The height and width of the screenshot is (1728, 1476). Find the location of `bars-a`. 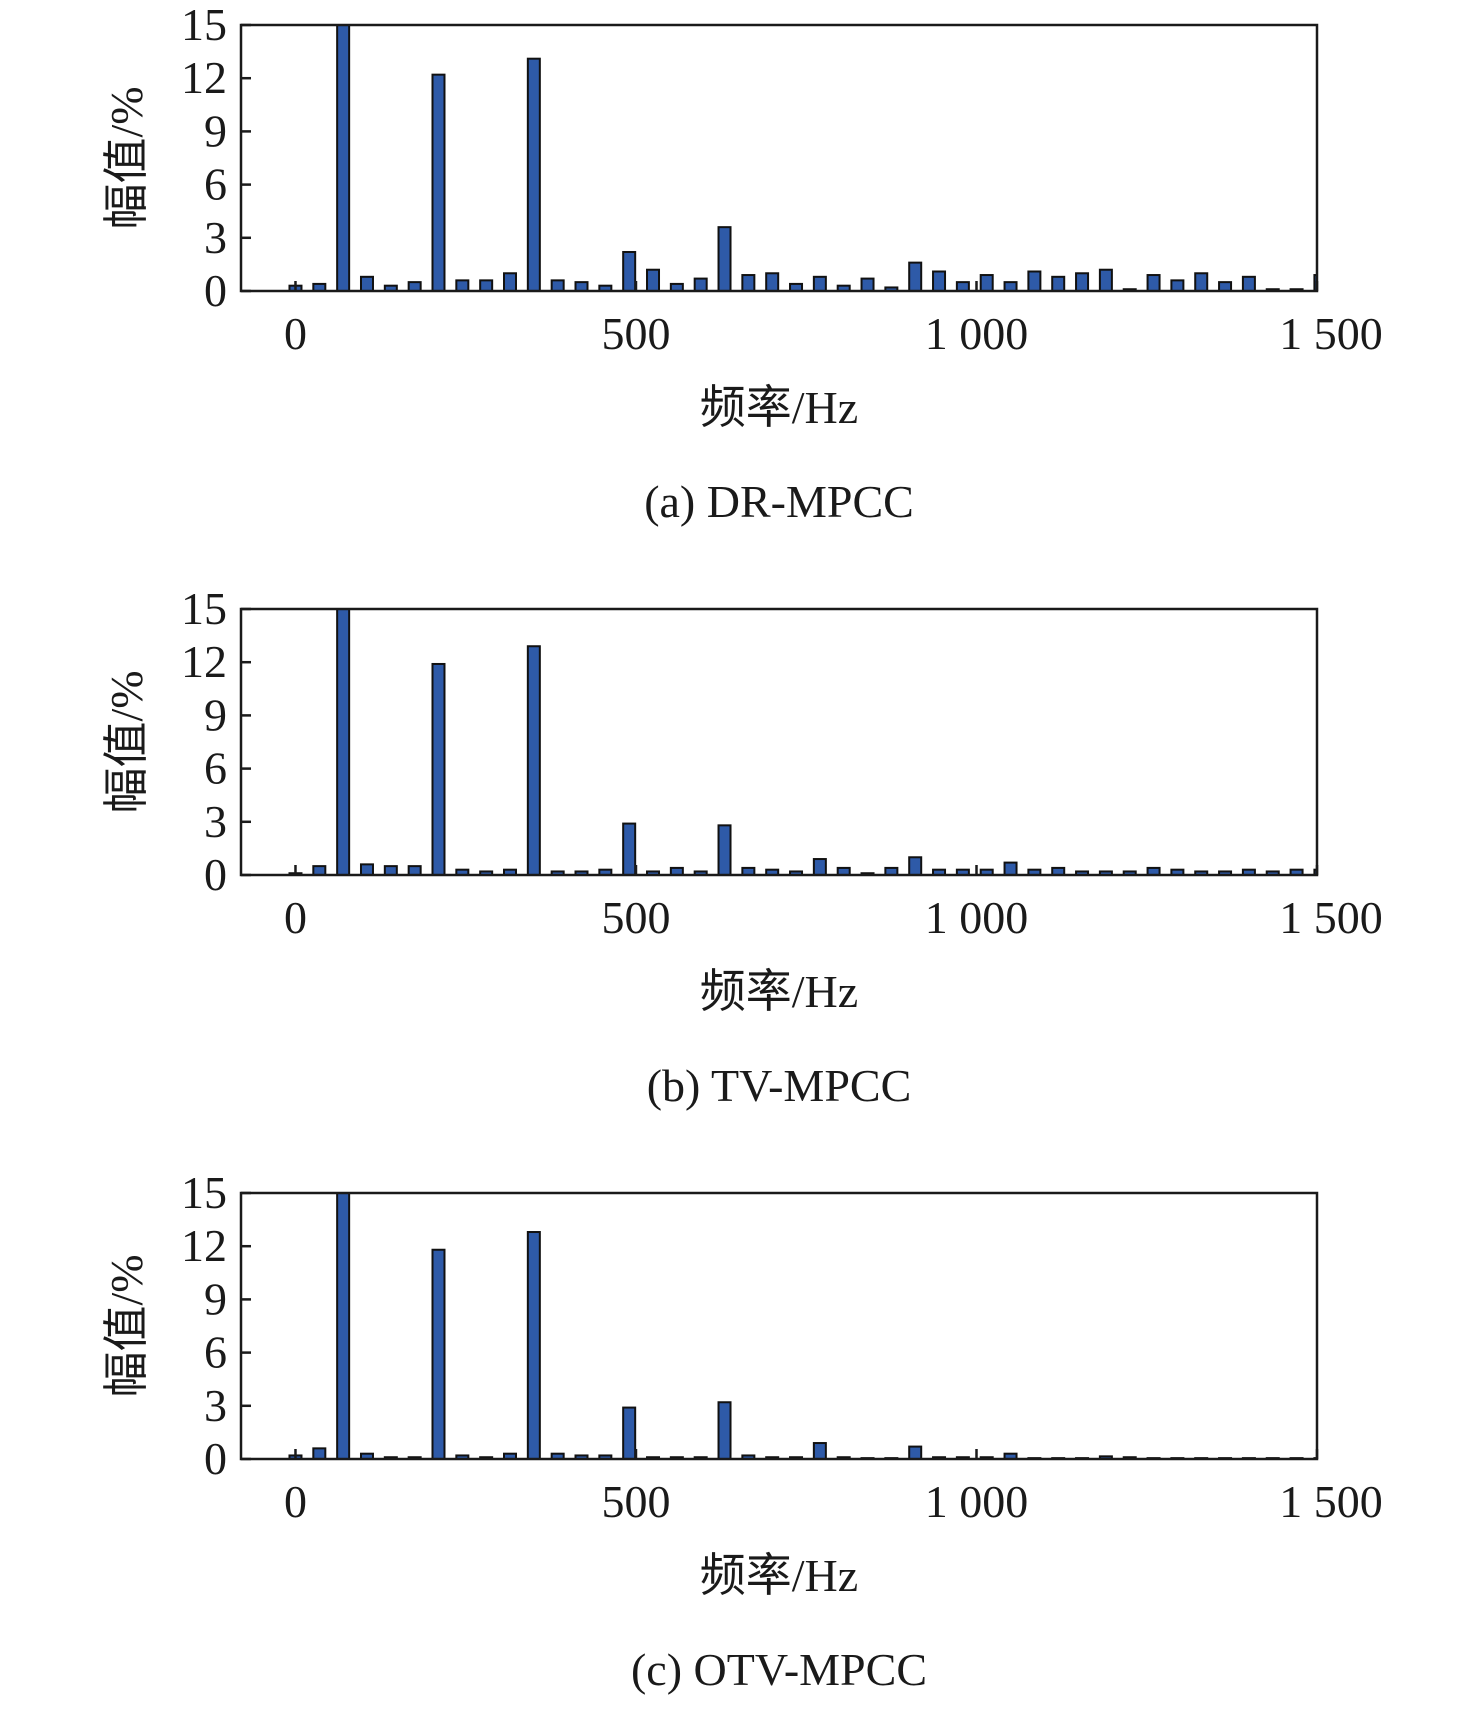

bars-a is located at coordinates (803, 158).